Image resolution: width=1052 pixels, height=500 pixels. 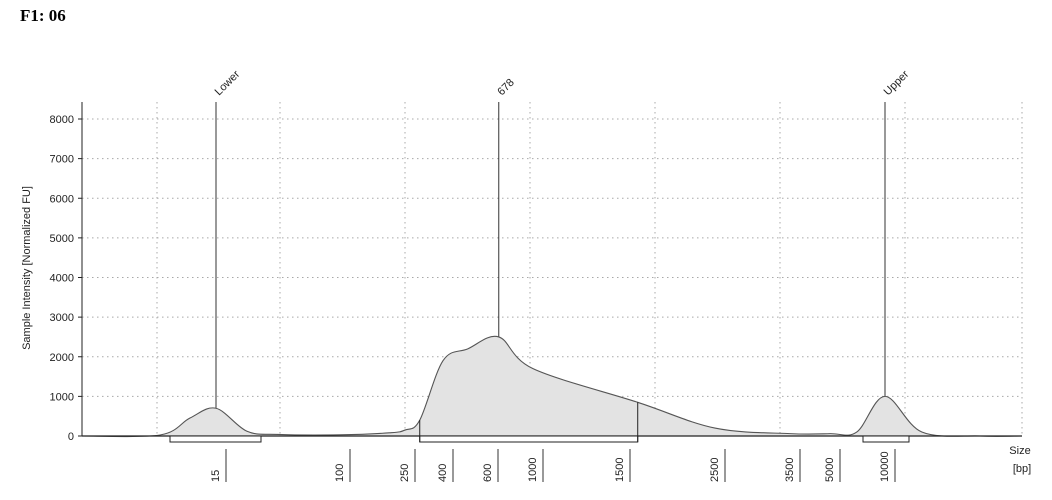 I want to click on y-tick-label: 5000, so click(x=62, y=239).